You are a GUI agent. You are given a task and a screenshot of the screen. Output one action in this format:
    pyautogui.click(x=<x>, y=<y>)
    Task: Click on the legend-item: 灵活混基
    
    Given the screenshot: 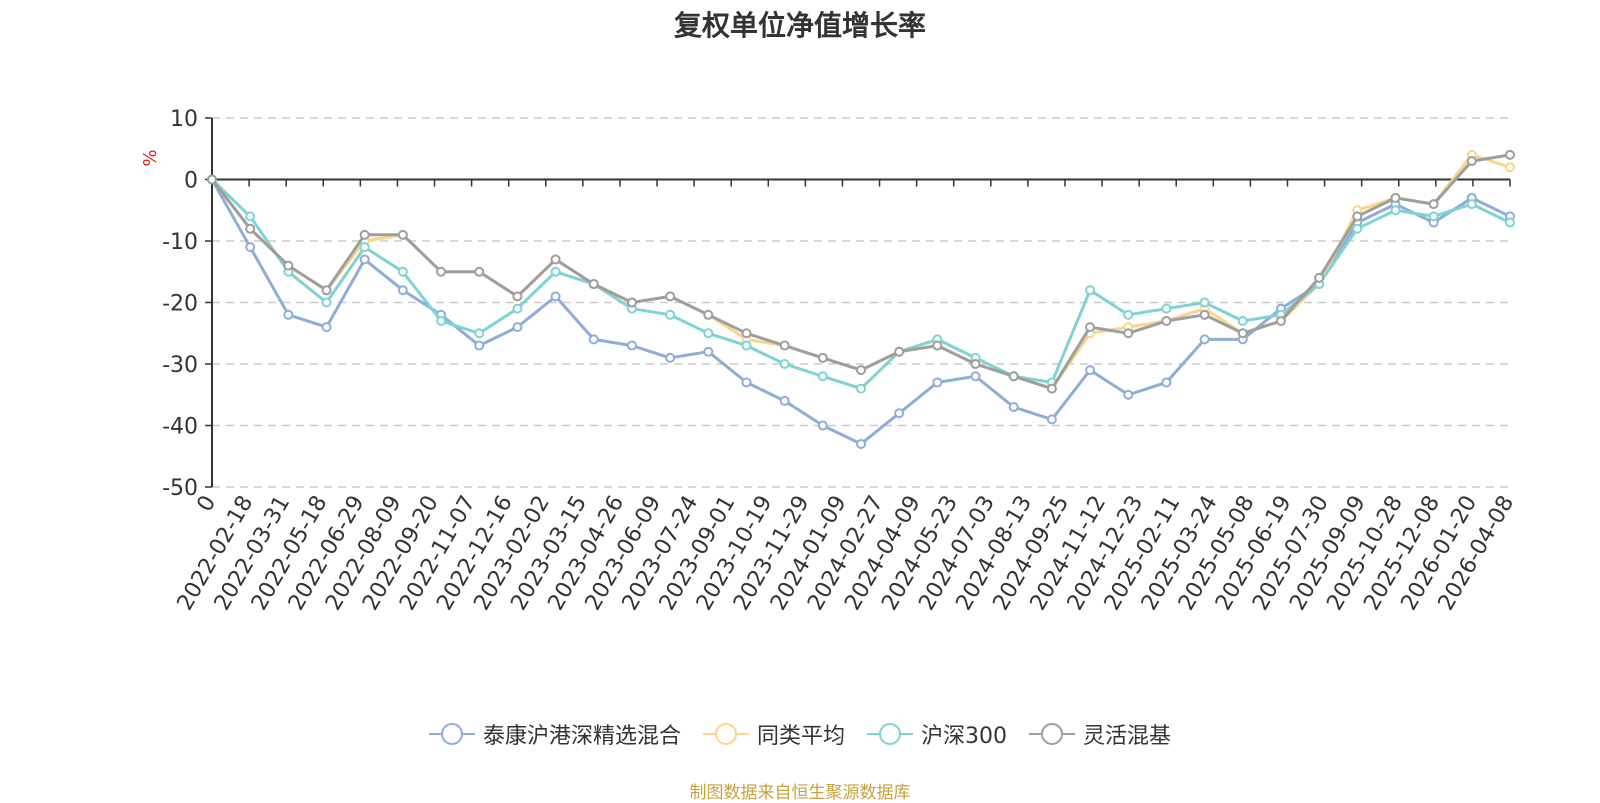 What is the action you would take?
    pyautogui.click(x=1100, y=734)
    